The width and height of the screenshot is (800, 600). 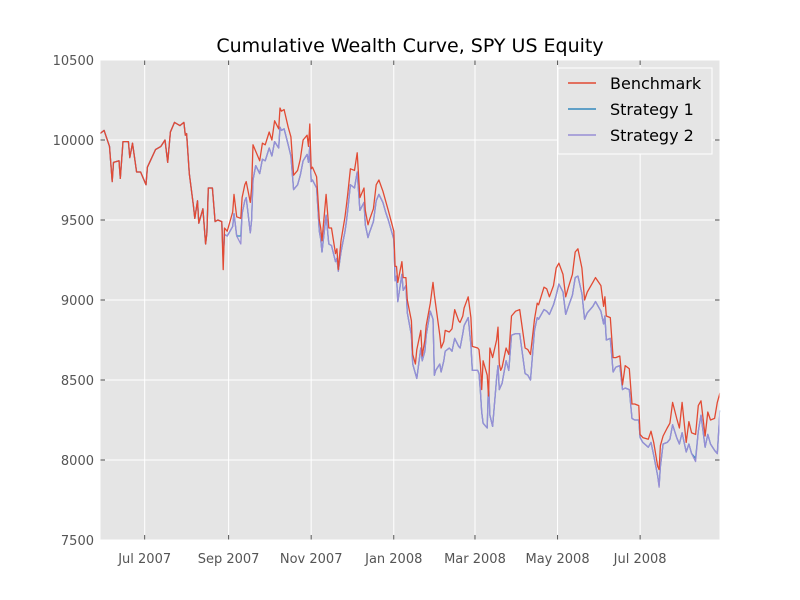 What do you see at coordinates (311, 559) in the screenshot?
I see `x-tick-label: Nov 2007` at bounding box center [311, 559].